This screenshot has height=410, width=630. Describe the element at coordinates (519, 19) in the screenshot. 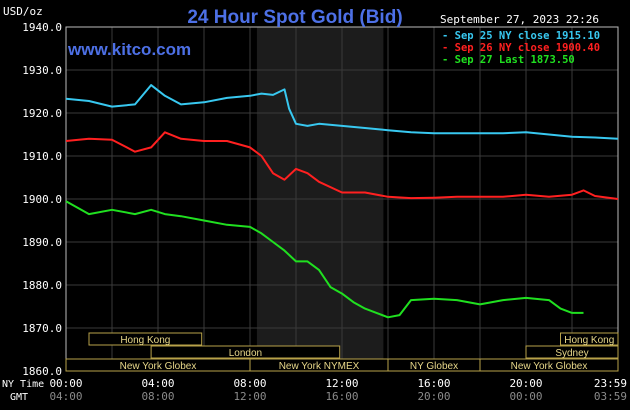

I see `timestamp: September 27, 2023 22:26` at that location.